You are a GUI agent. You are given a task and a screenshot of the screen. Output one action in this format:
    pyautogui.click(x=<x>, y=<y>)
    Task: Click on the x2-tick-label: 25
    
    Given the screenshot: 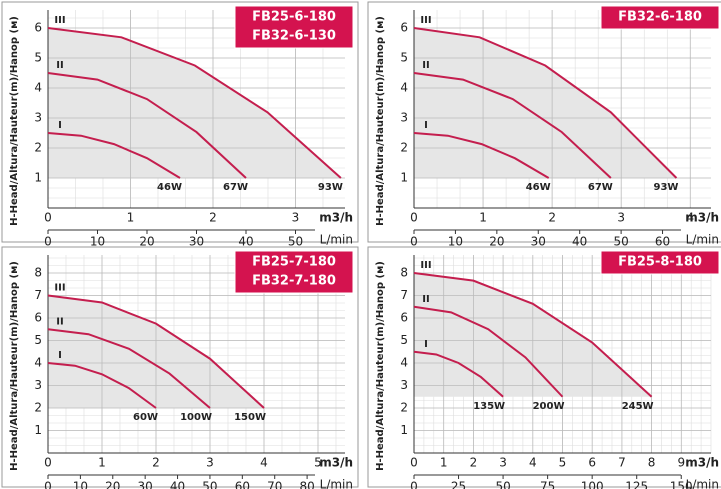 What is the action you would take?
    pyautogui.click(x=458, y=484)
    